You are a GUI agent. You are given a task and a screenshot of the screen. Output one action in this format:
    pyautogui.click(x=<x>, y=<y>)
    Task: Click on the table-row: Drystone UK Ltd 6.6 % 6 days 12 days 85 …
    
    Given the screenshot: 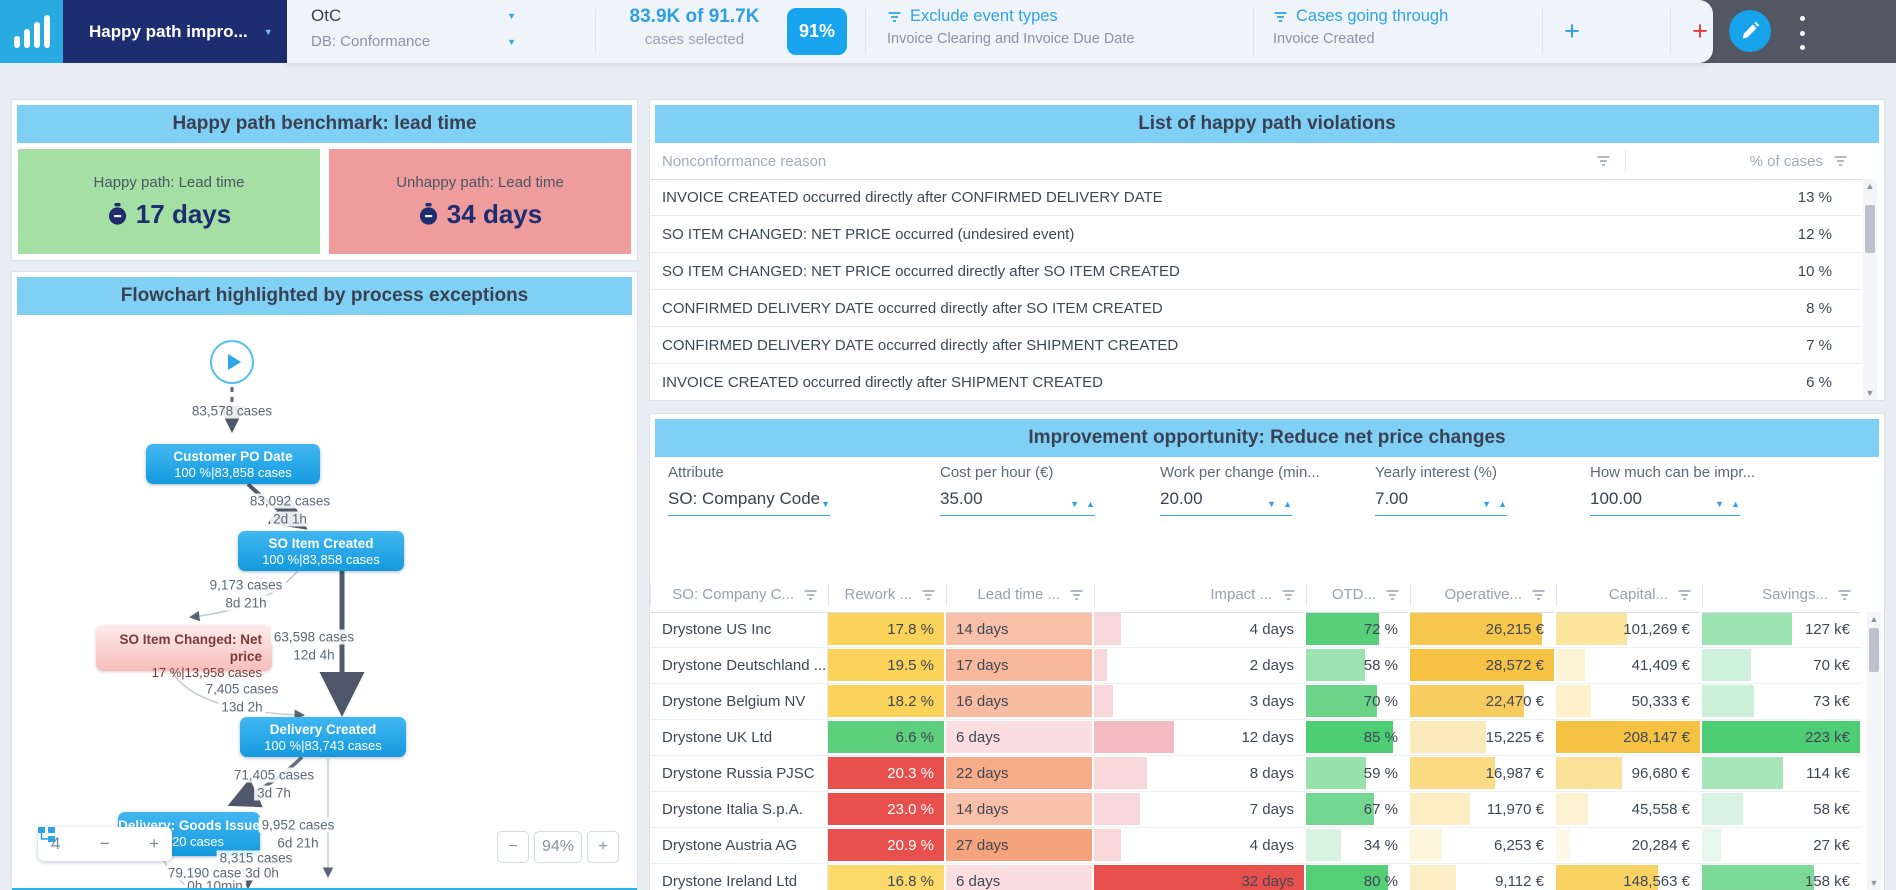 What is the action you would take?
    pyautogui.click(x=1256, y=738)
    